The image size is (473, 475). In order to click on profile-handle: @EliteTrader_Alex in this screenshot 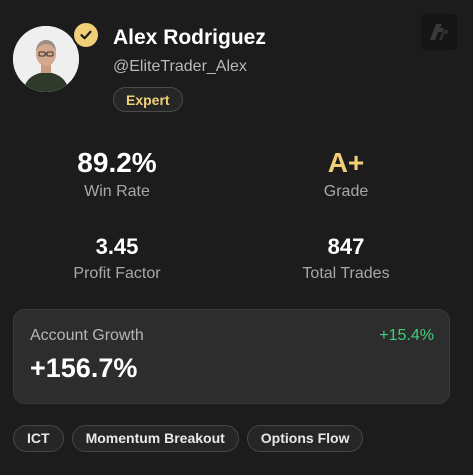, I will do `click(180, 66)`.